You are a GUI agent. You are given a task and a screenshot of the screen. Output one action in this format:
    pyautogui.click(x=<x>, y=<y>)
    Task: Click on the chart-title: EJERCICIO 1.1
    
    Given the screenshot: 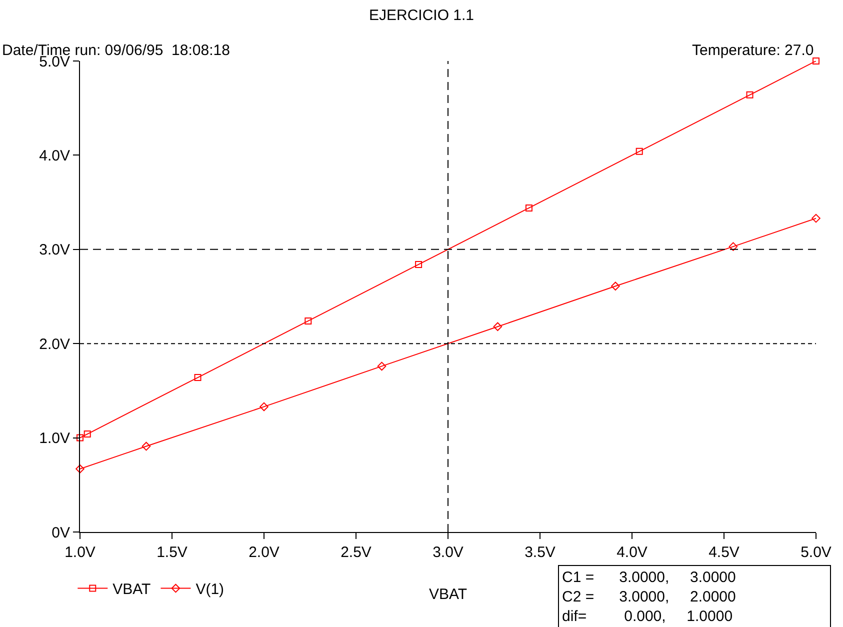 What is the action you would take?
    pyautogui.click(x=421, y=15)
    